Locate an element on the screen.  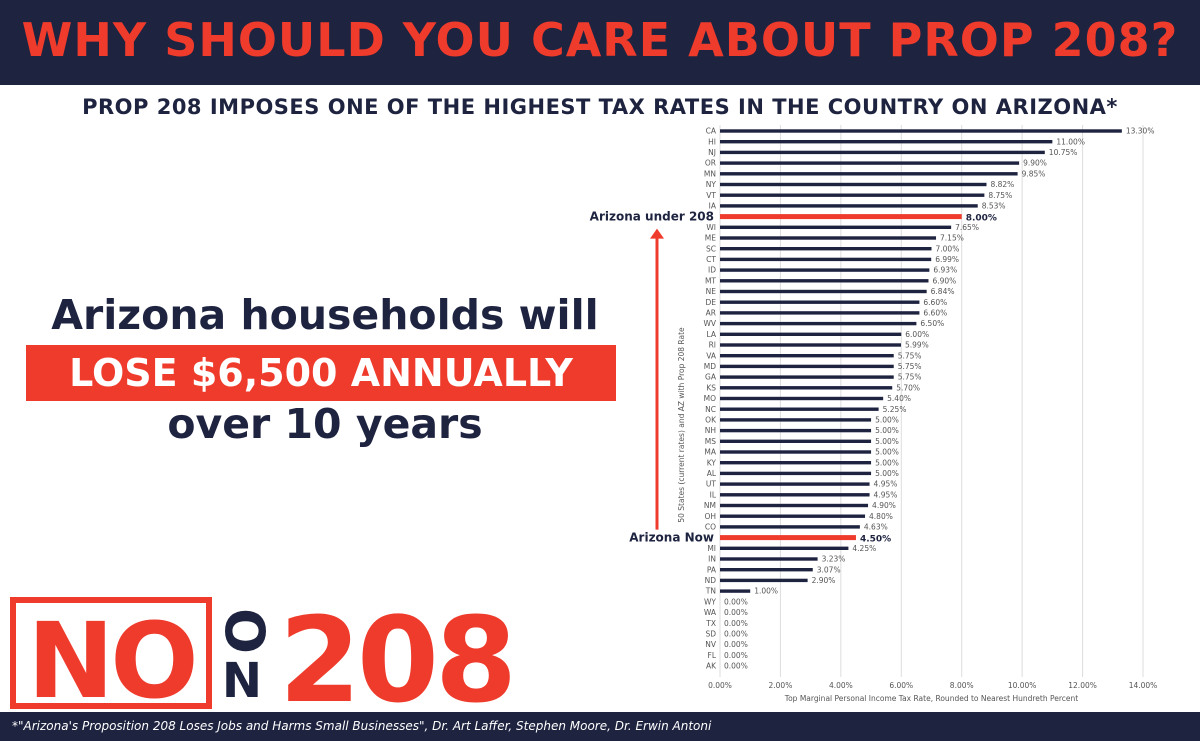
category-label: TX is located at coordinates (710, 623).